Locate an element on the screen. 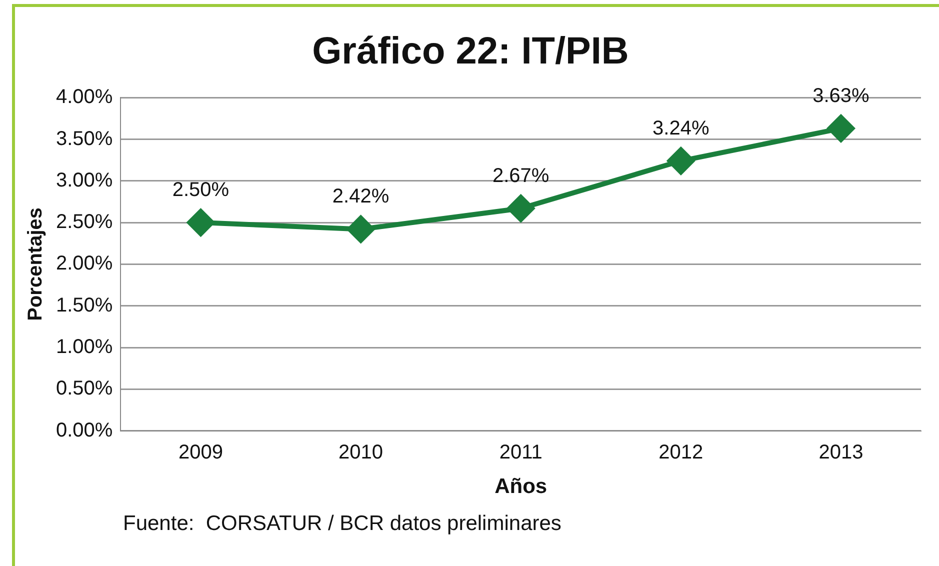 The image size is (939, 566). x-tick-label: 2013 is located at coordinates (841, 452).